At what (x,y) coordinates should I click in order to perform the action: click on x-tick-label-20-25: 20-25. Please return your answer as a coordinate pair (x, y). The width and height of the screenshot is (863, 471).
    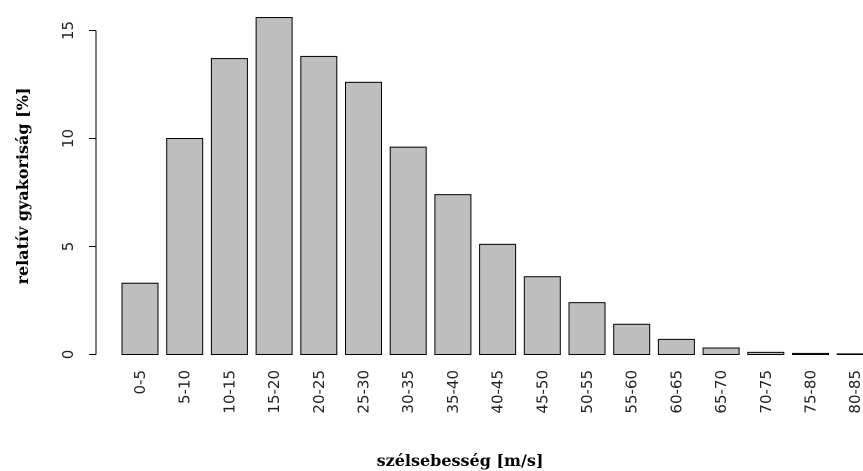
    Looking at the image, I should click on (319, 392).